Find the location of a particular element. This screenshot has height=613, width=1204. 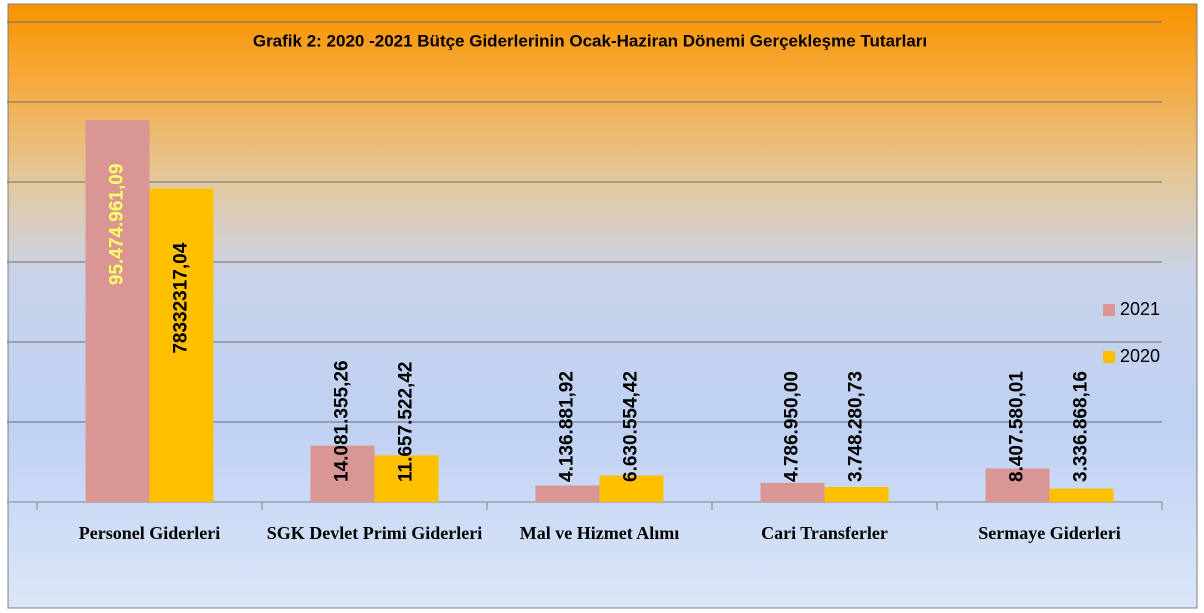

legend-label: 2020 is located at coordinates (1140, 356).